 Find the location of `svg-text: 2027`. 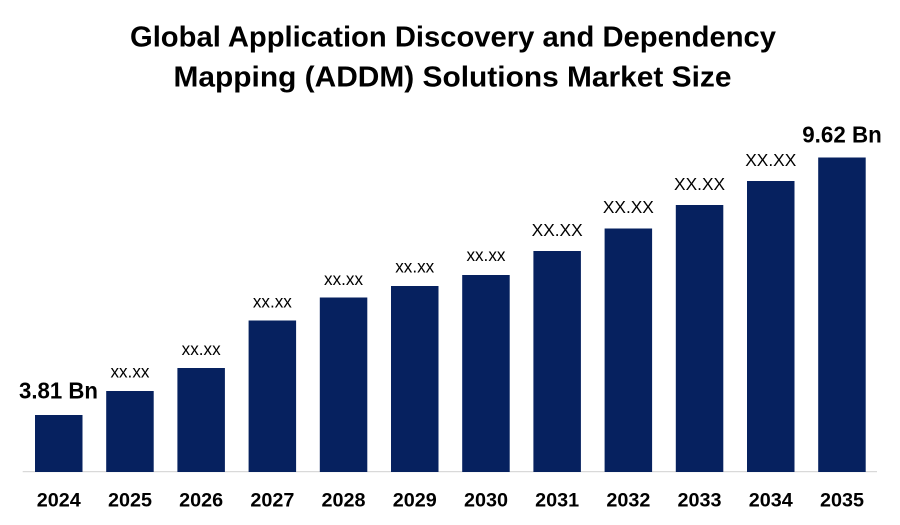

svg-text: 2027 is located at coordinates (272, 501).